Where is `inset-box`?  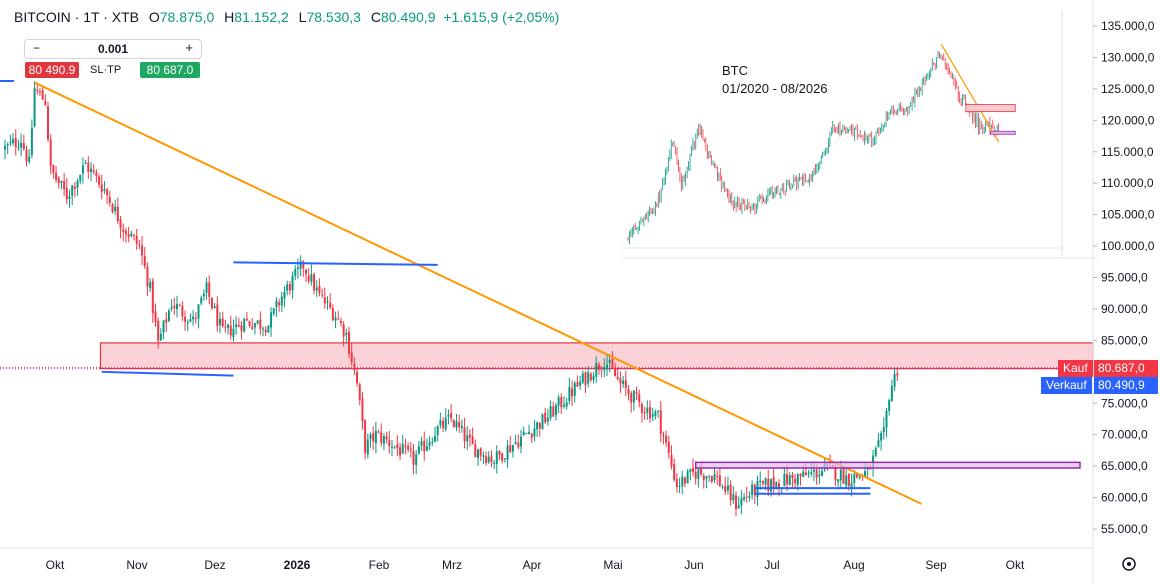 inset-box is located at coordinates (1003, 132).